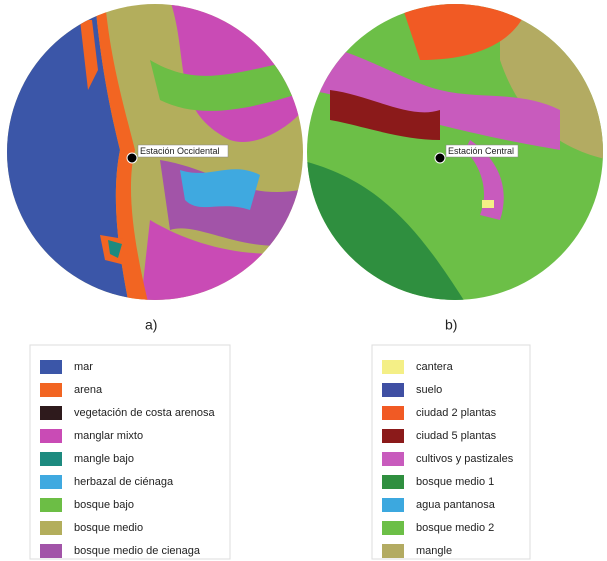  I want to click on legend-label: vegetación de costa arenosa, so click(145, 413).